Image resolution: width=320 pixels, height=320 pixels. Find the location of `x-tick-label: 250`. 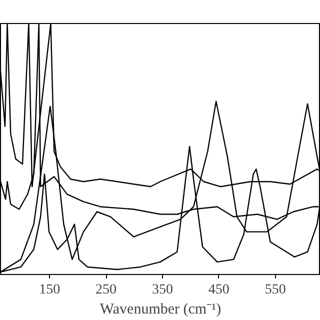

x-tick-label: 250 is located at coordinates (106, 290).